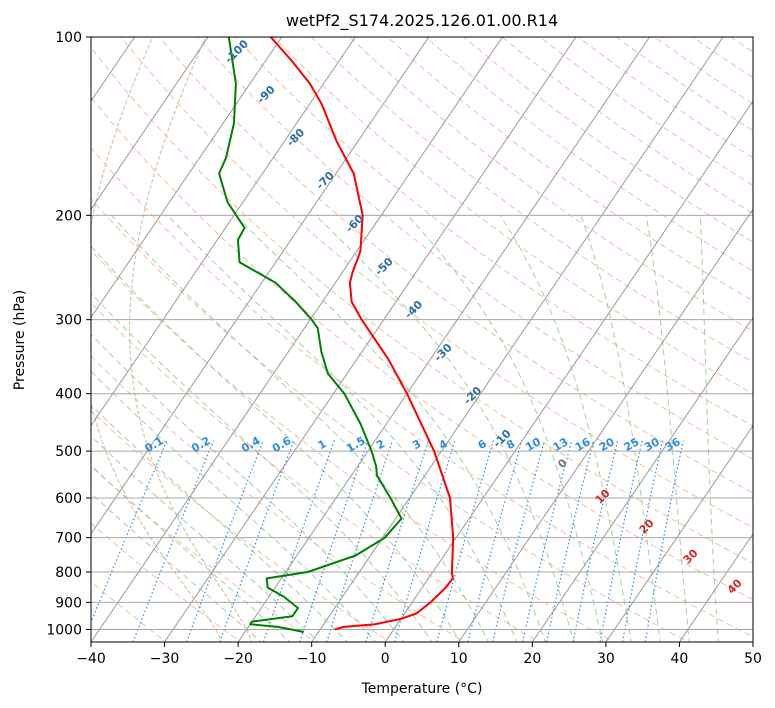 This screenshot has width=775, height=708. What do you see at coordinates (68, 38) in the screenshot?
I see `y-tick-label: 100` at bounding box center [68, 38].